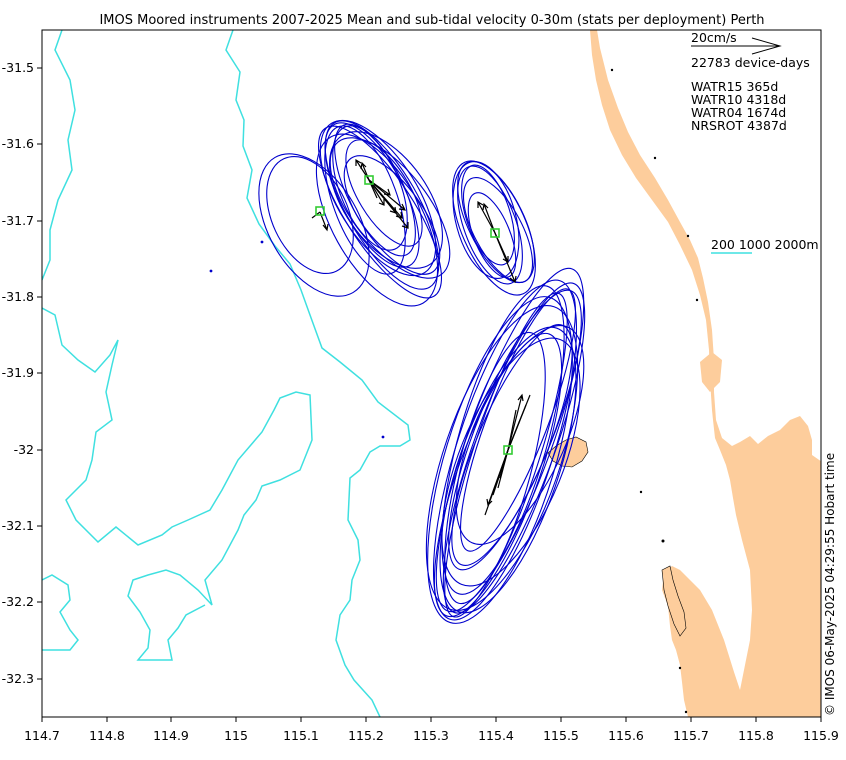  Describe the element at coordinates (18, 67) in the screenshot. I see `y-tick-label: -31.5` at that location.